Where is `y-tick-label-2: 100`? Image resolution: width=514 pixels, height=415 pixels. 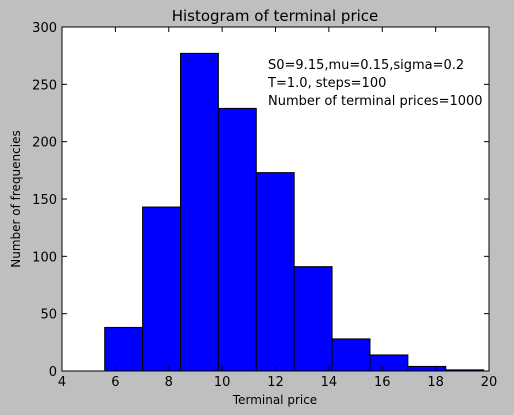
y-tick-label-2: 100 is located at coordinates (44, 257).